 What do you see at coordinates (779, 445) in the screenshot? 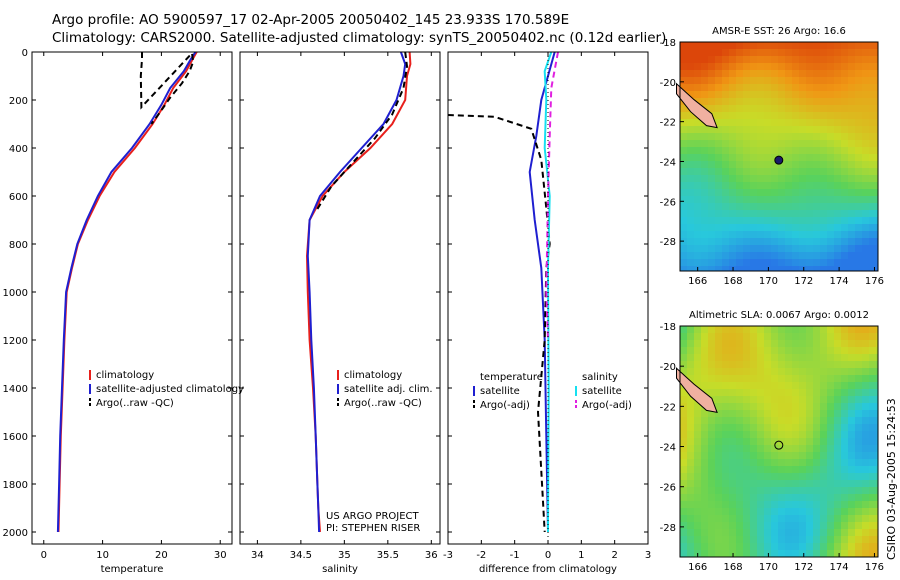
I see `argo-position-marker` at bounding box center [779, 445].